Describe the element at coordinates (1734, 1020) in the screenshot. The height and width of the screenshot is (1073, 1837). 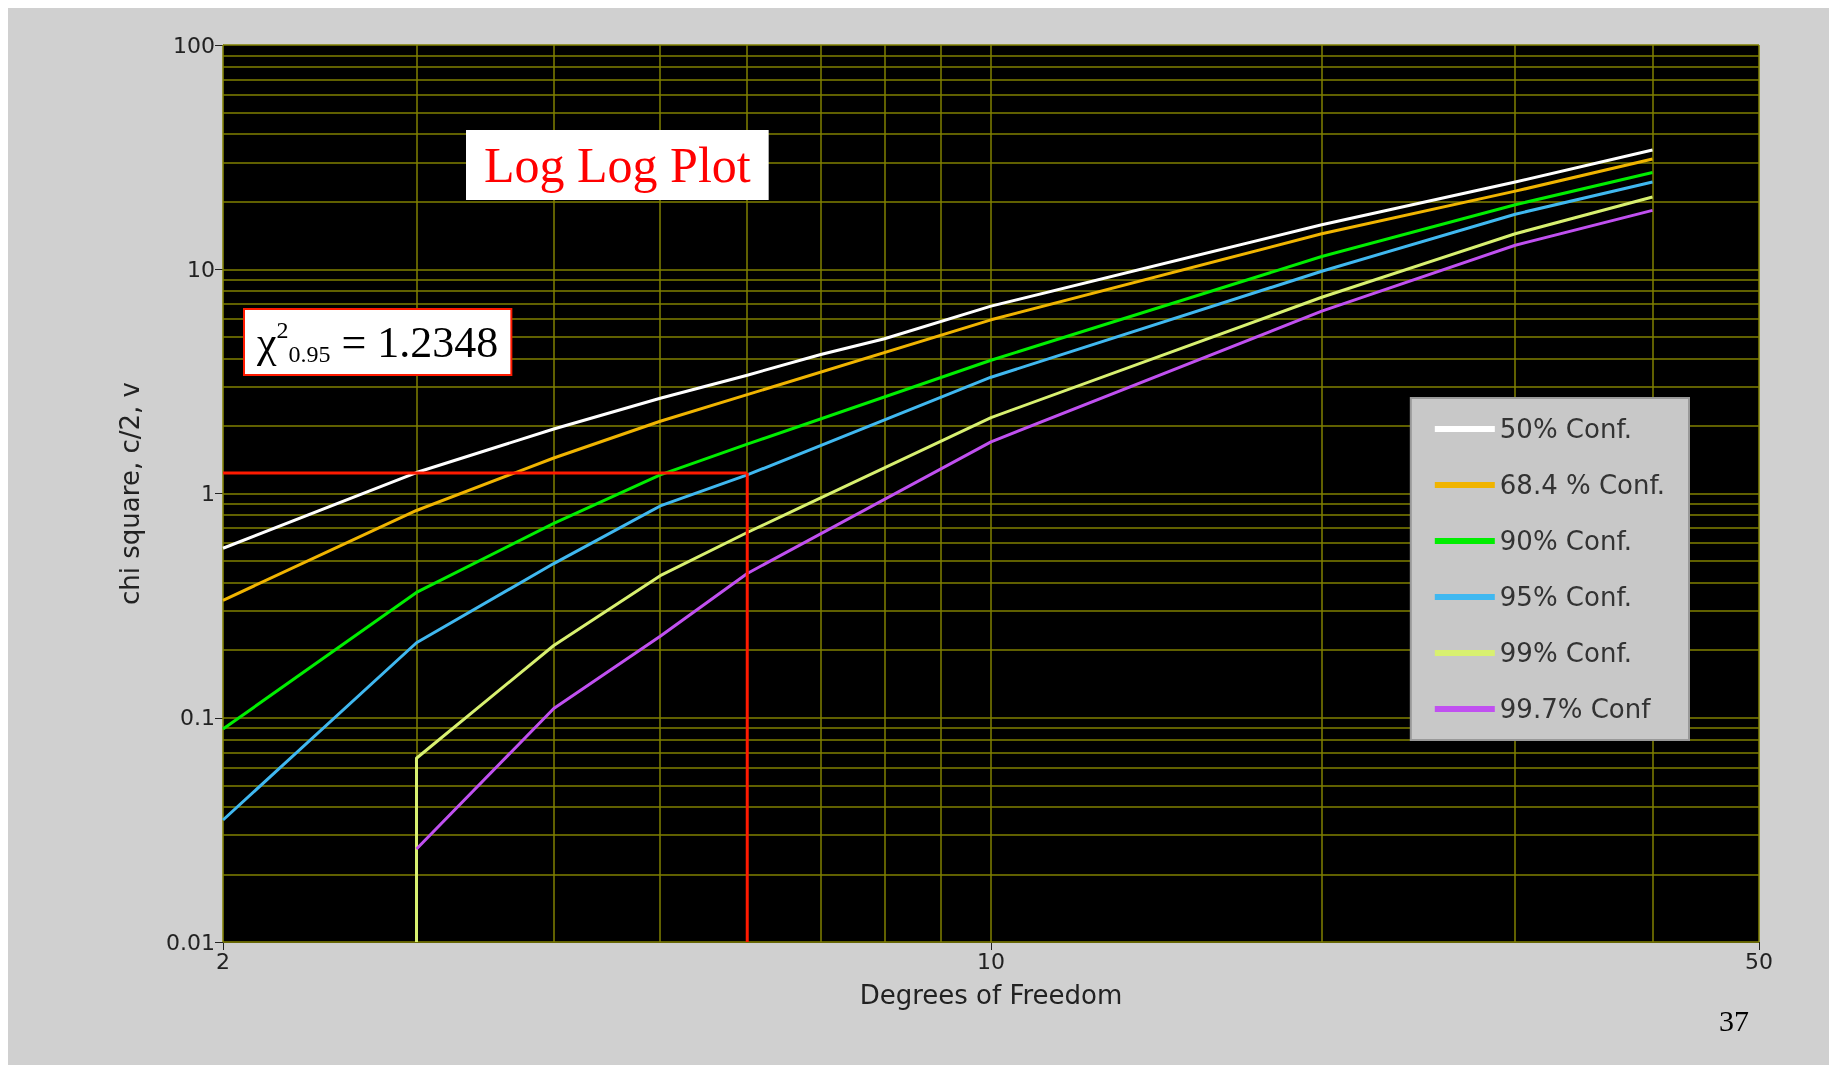
I see `text: 37` at that location.